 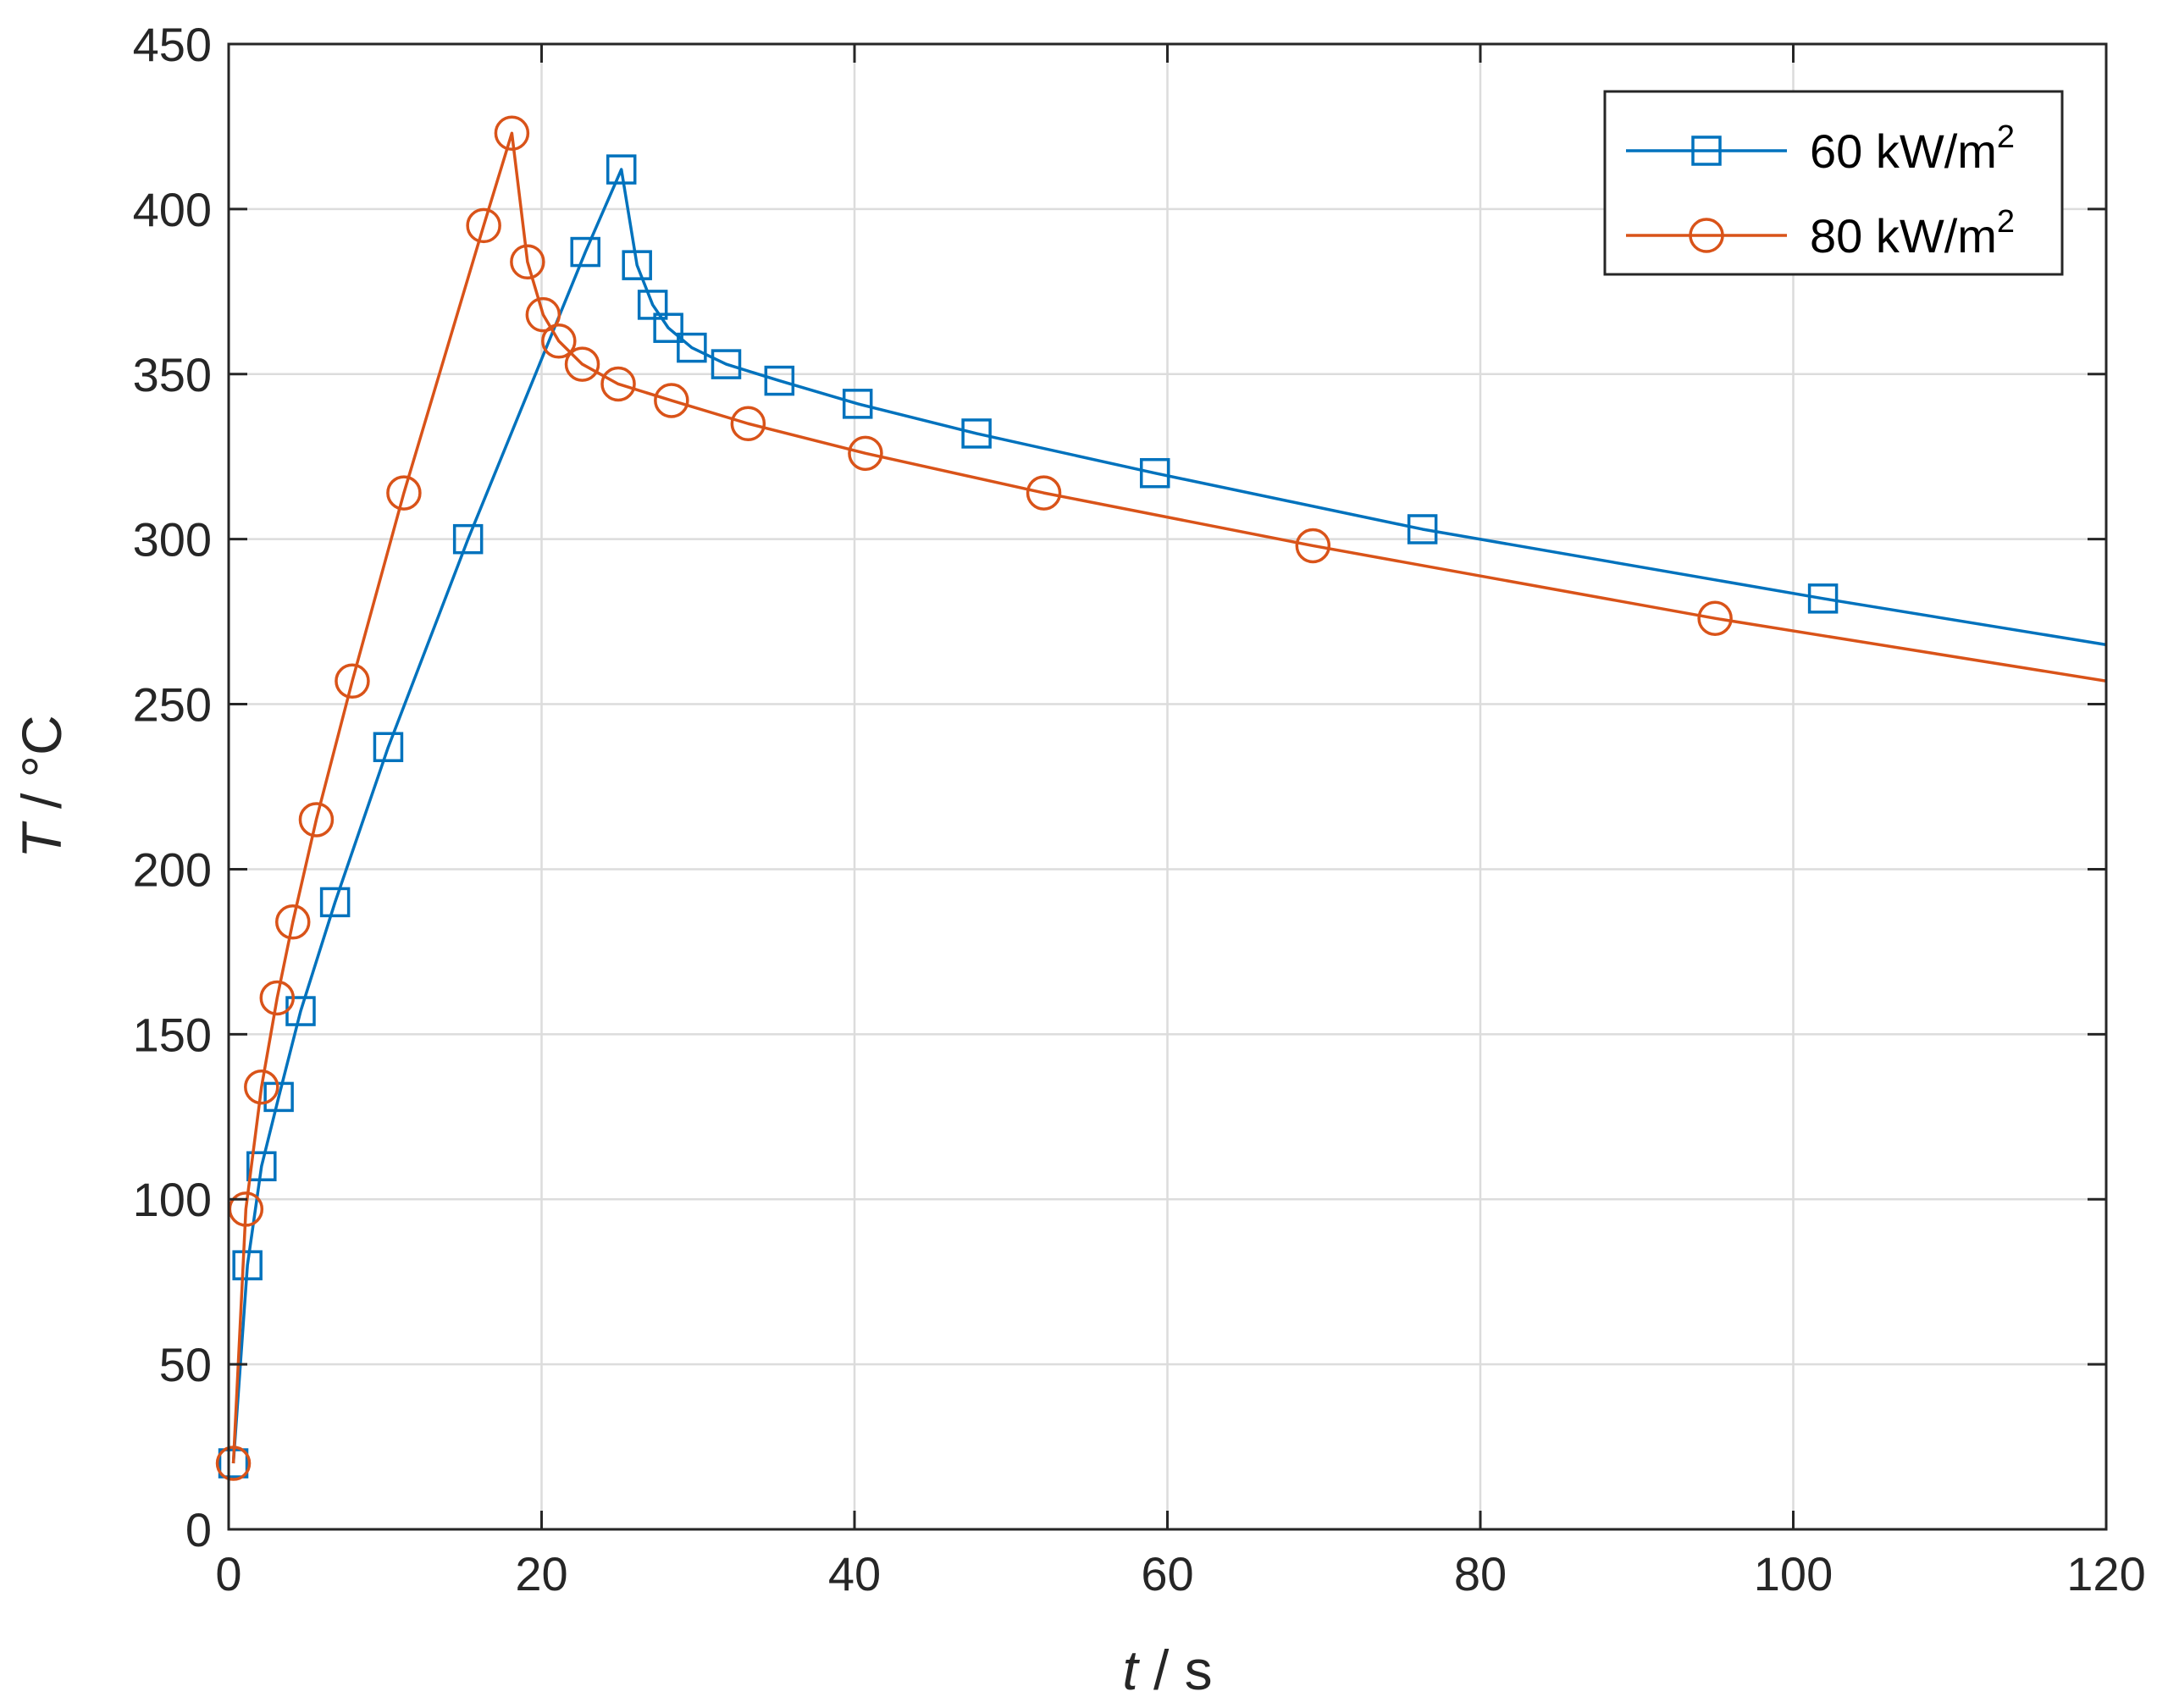 What do you see at coordinates (41, 769) in the screenshot?
I see `y-axis-unit: / °C` at bounding box center [41, 769].